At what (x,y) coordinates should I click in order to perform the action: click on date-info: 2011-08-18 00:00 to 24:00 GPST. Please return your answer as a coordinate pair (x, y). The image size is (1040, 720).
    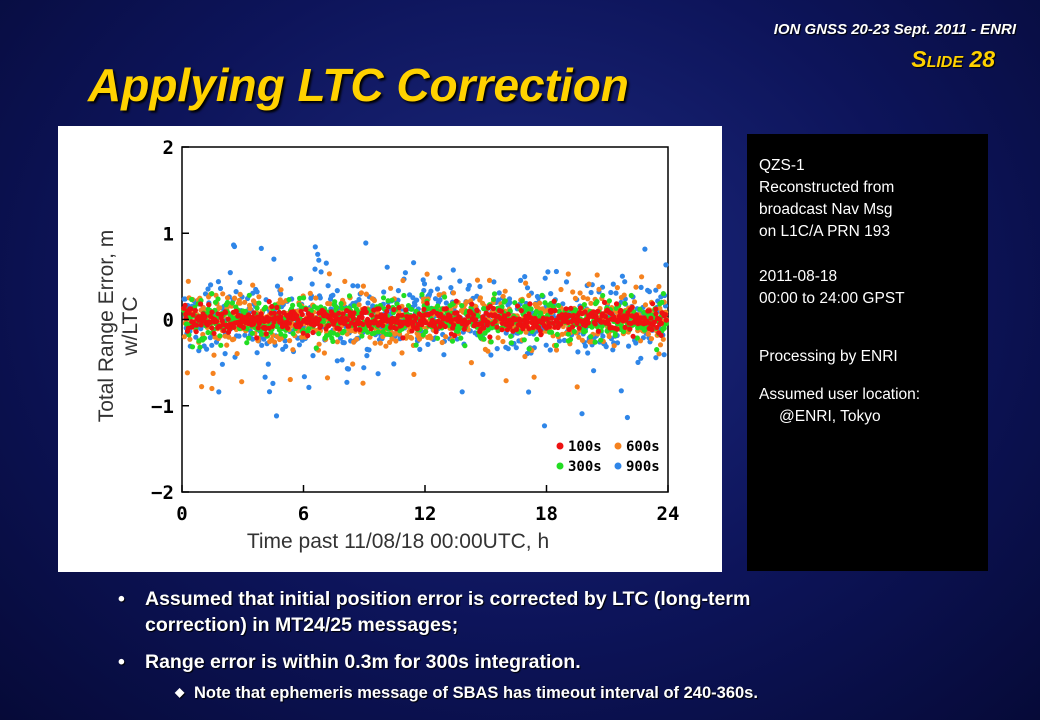
    Looking at the image, I should click on (873, 288).